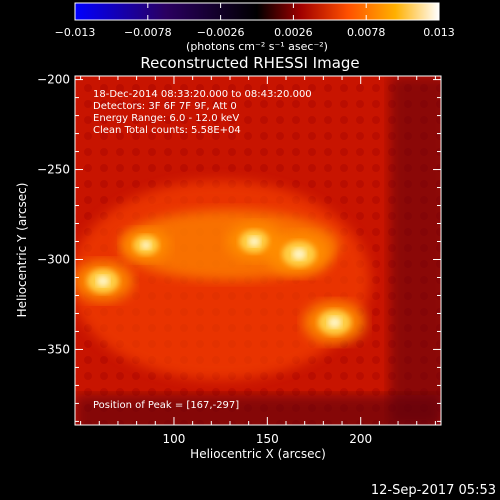  What do you see at coordinates (53, 80) in the screenshot?
I see `y-tick-label: −200` at bounding box center [53, 80].